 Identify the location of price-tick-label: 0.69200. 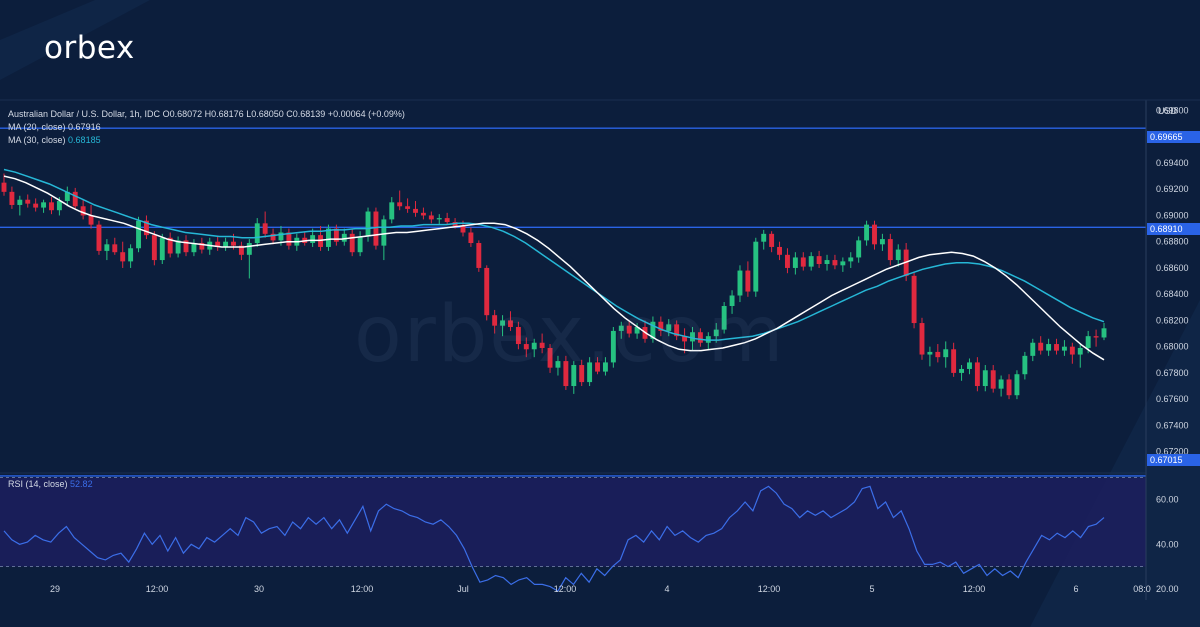
(1172, 189).